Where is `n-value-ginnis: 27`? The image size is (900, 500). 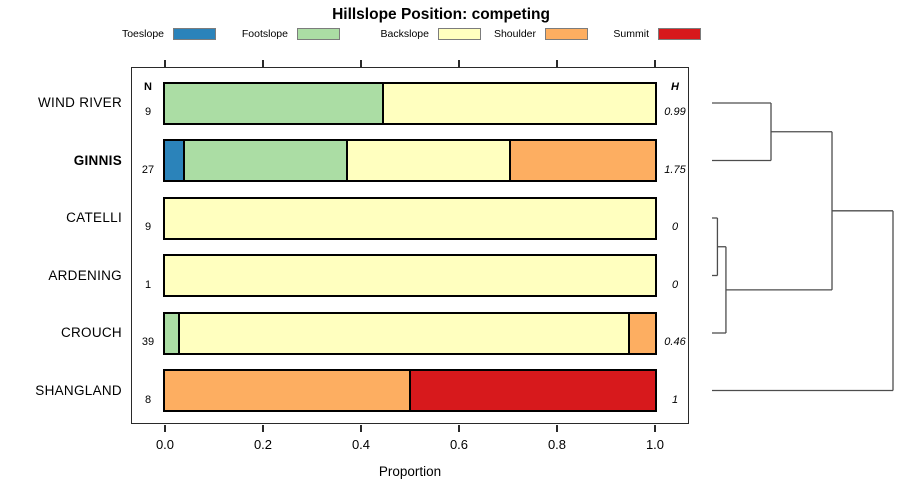
n-value-ginnis: 27 is located at coordinates (148, 169).